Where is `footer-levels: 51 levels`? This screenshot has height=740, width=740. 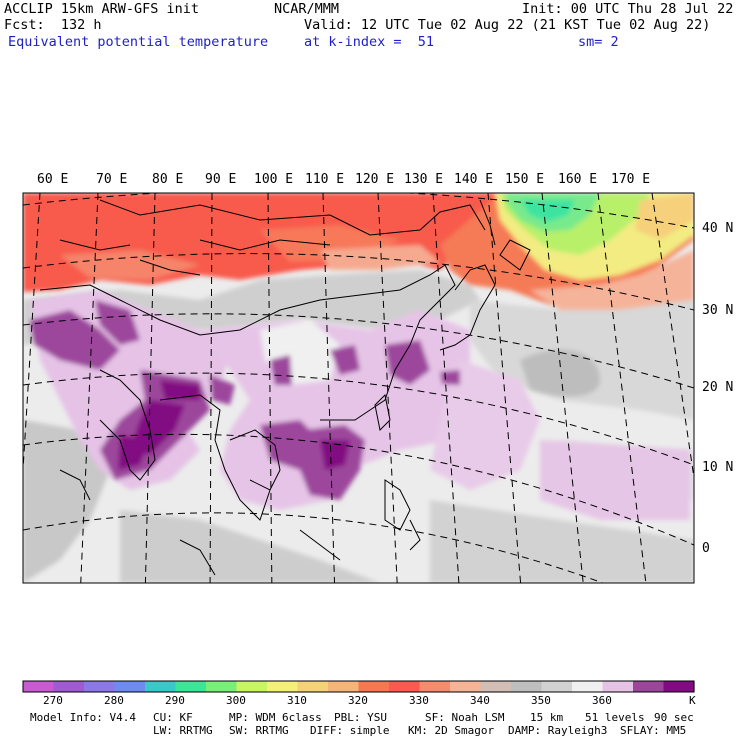
footer-levels: 51 levels is located at coordinates (615, 717).